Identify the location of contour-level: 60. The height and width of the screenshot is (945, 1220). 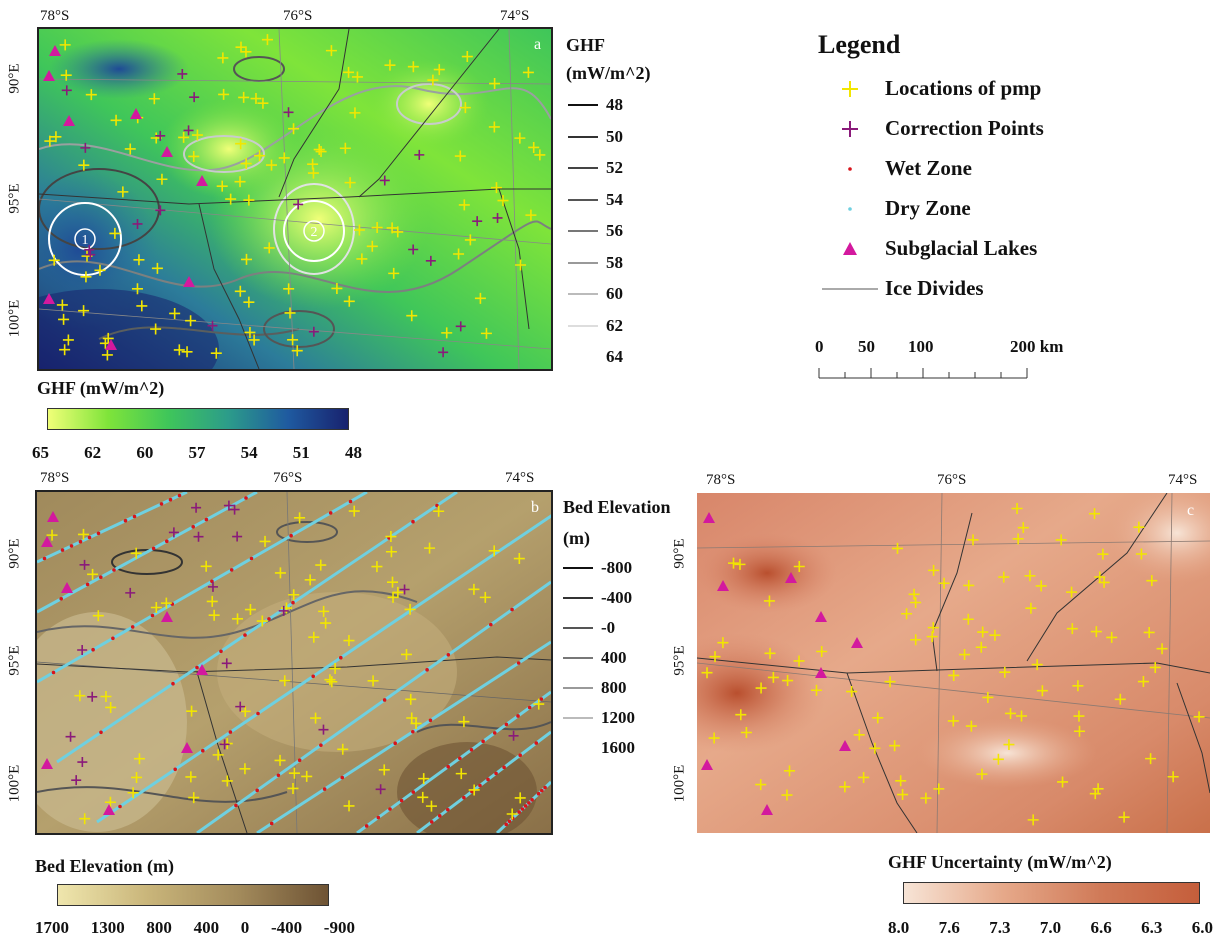
(595, 294).